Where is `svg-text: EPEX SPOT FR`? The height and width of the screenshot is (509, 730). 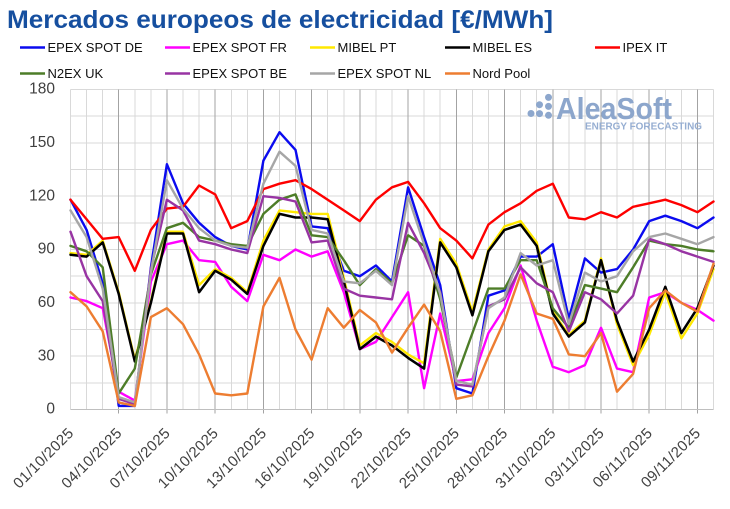 svg-text: EPEX SPOT FR is located at coordinates (240, 47).